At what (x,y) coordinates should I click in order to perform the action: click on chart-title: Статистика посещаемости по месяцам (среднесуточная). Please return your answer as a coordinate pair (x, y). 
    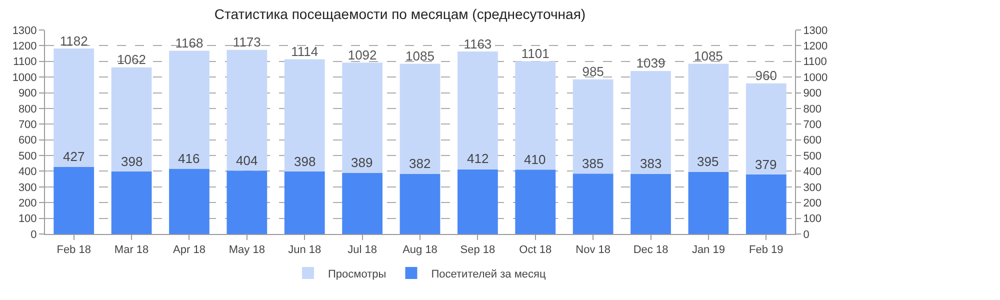
    Looking at the image, I should click on (400, 14).